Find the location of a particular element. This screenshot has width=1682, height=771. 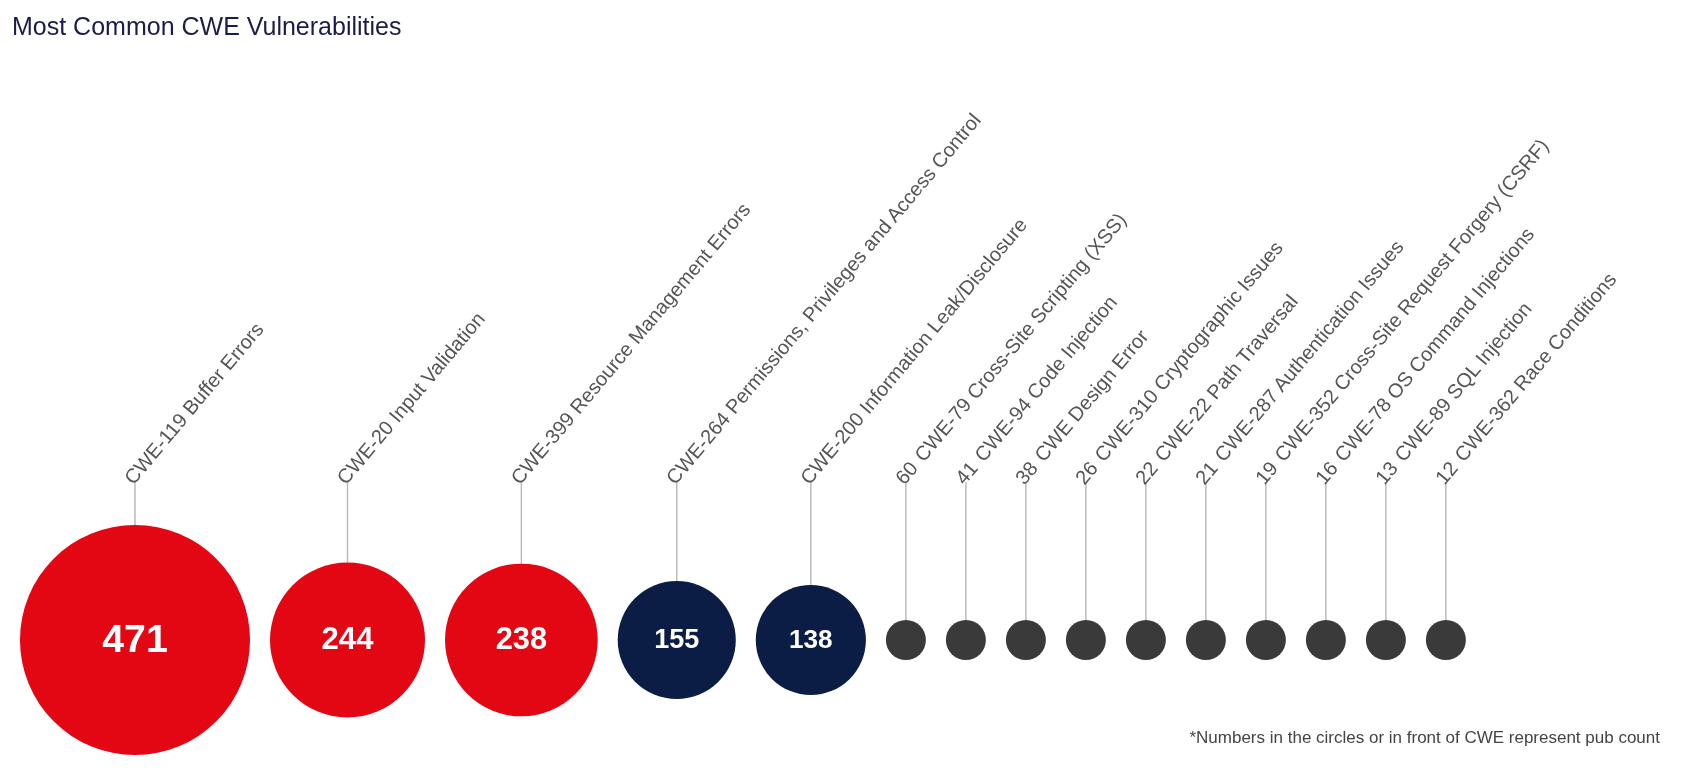

data-label: 238 is located at coordinates (521, 638).